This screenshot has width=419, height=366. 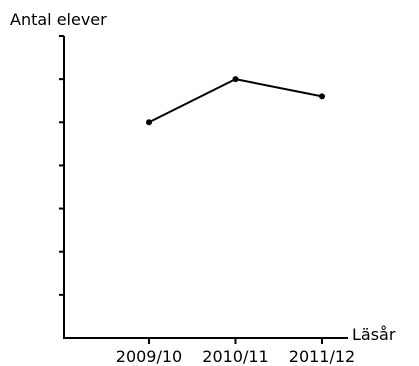 What do you see at coordinates (374, 334) in the screenshot?
I see `x-axis-label: Läsår` at bounding box center [374, 334].